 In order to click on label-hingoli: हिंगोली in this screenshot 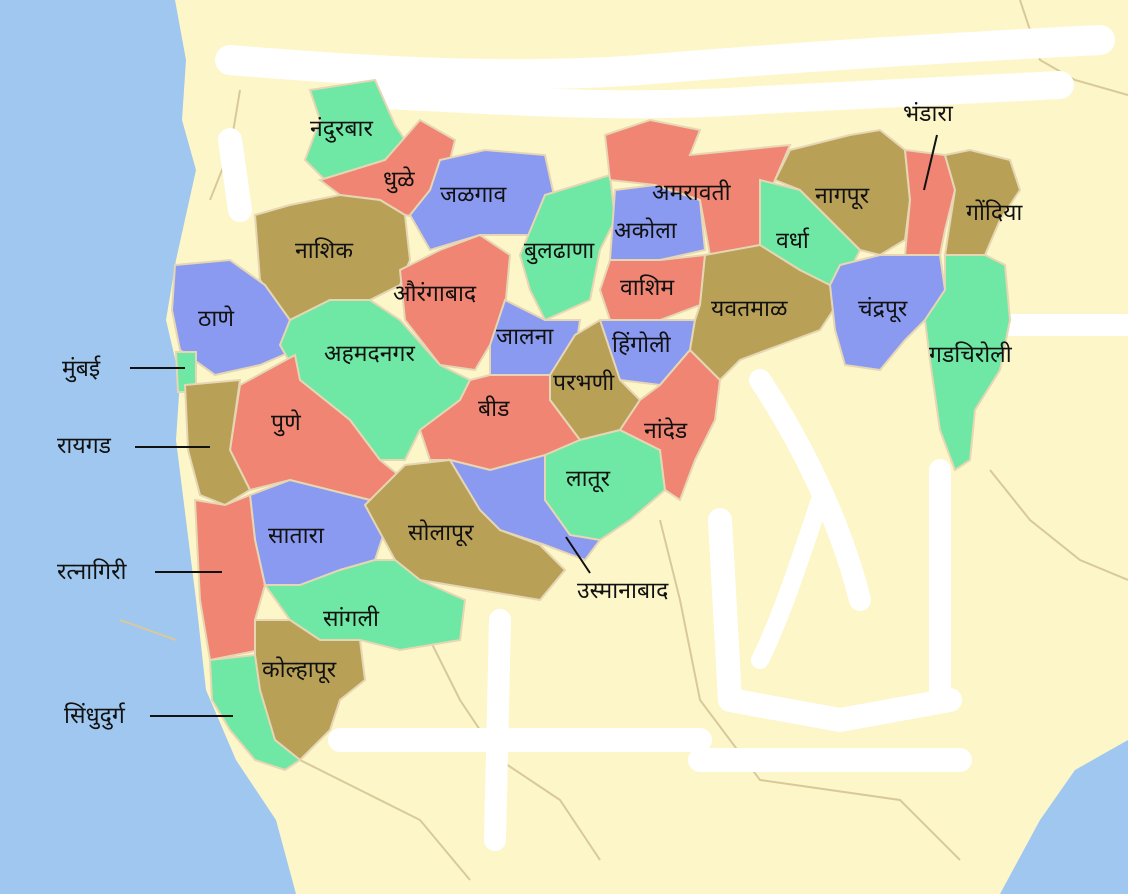, I will do `click(642, 344)`.